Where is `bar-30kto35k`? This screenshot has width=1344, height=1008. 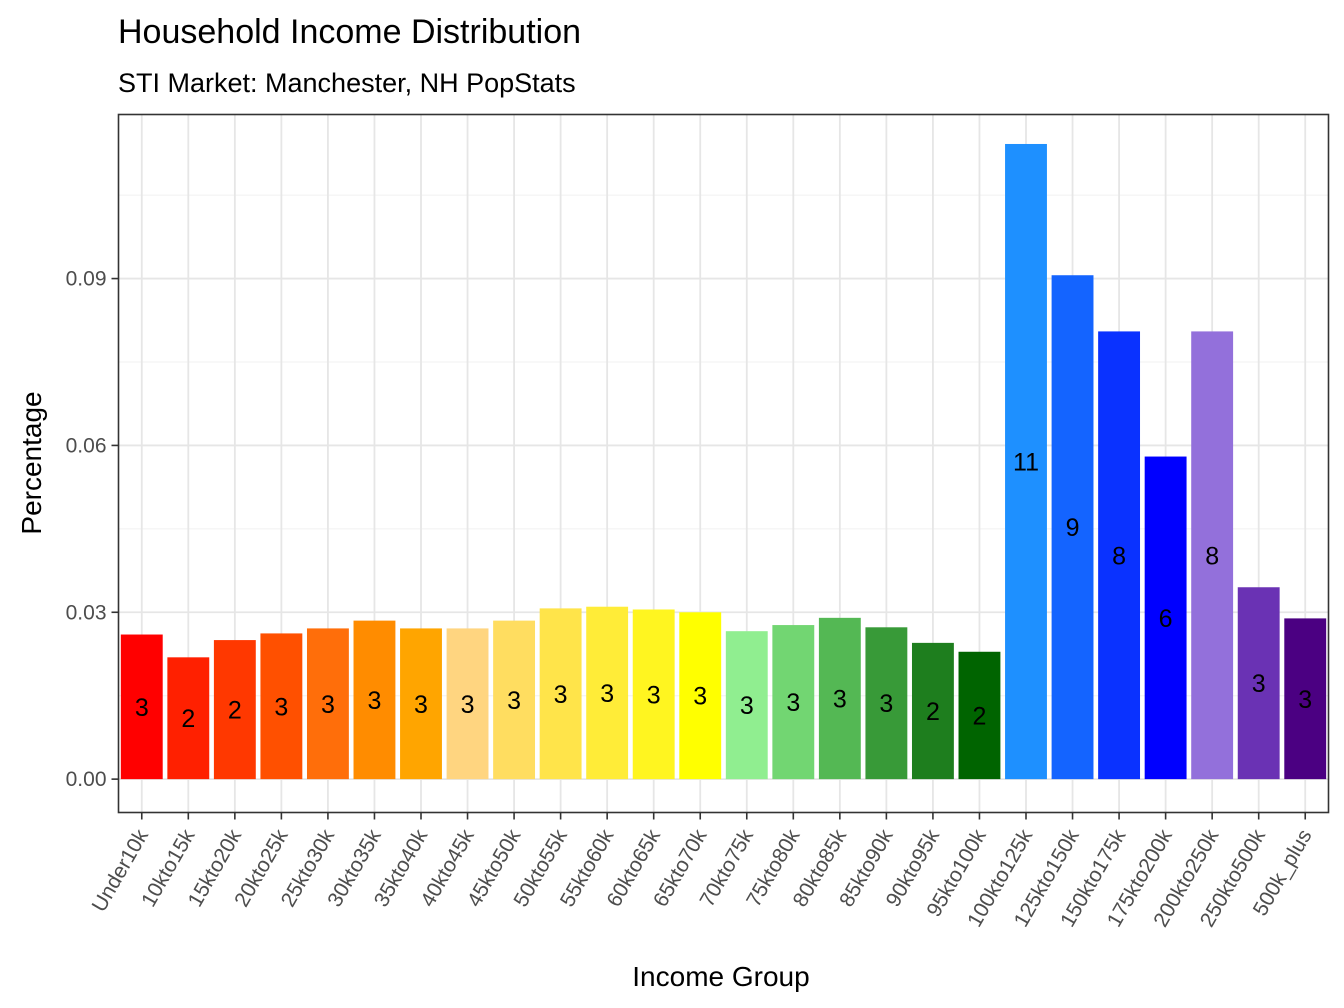
bar-30kto35k is located at coordinates (374, 700).